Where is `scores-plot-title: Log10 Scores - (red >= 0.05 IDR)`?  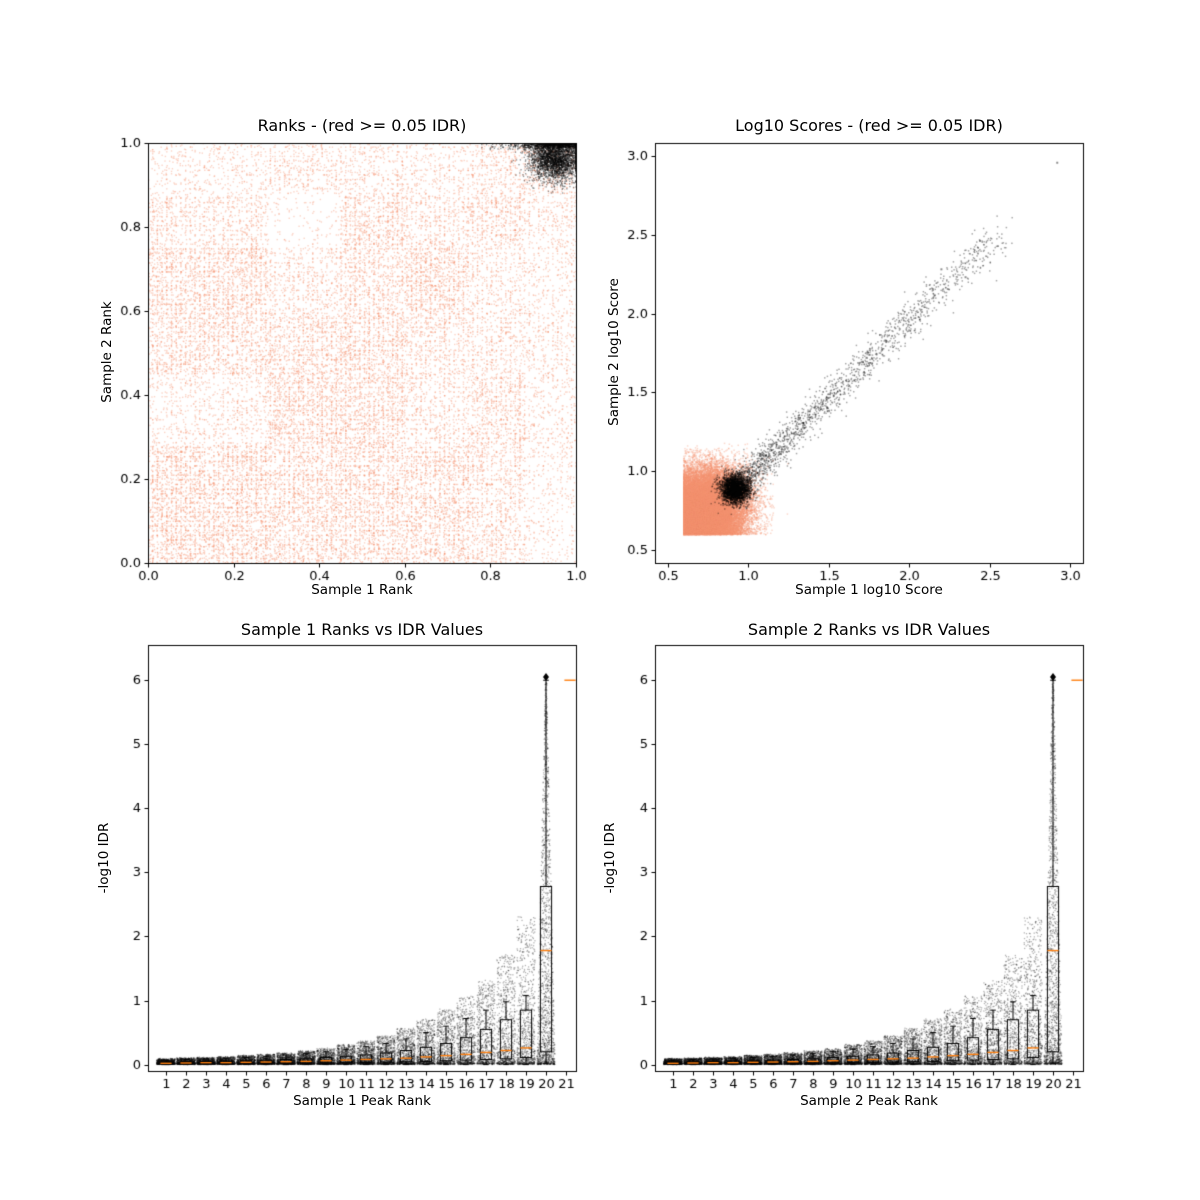 scores-plot-title: Log10 Scores - (red >= 0.05 IDR) is located at coordinates (869, 125).